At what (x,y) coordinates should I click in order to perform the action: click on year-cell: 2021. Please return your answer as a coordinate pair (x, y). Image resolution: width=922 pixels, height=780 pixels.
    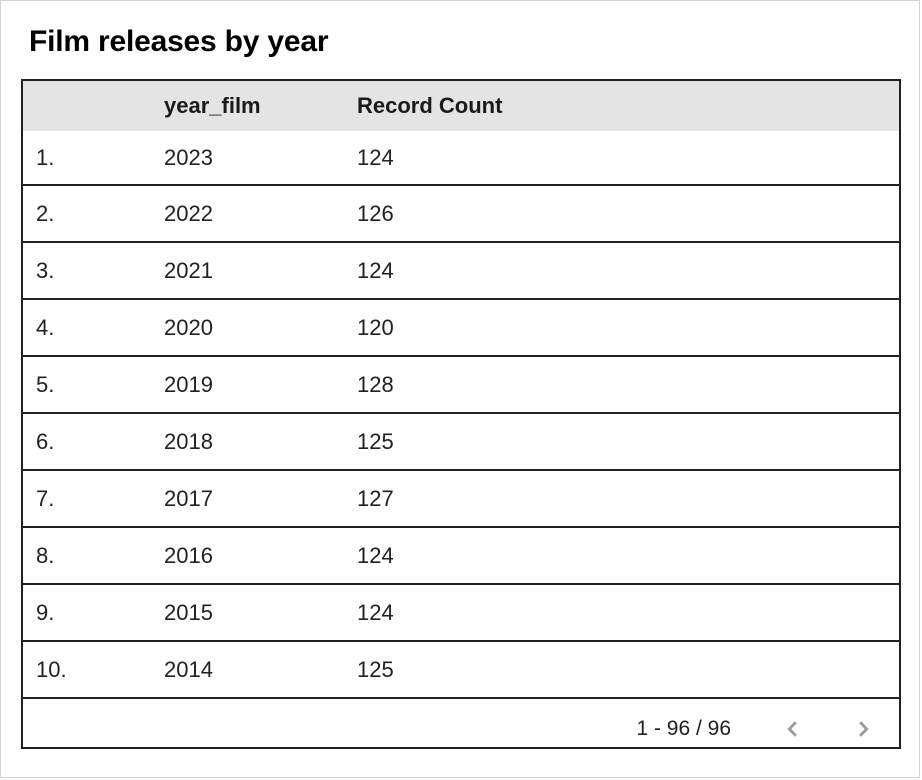
    Looking at the image, I should click on (188, 270).